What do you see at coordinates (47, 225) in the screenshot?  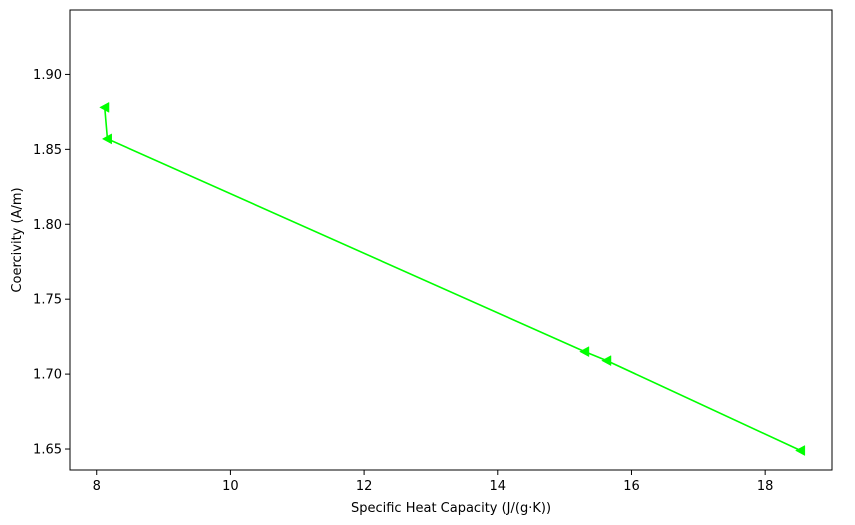 I see `y-tick-label: 1.80` at bounding box center [47, 225].